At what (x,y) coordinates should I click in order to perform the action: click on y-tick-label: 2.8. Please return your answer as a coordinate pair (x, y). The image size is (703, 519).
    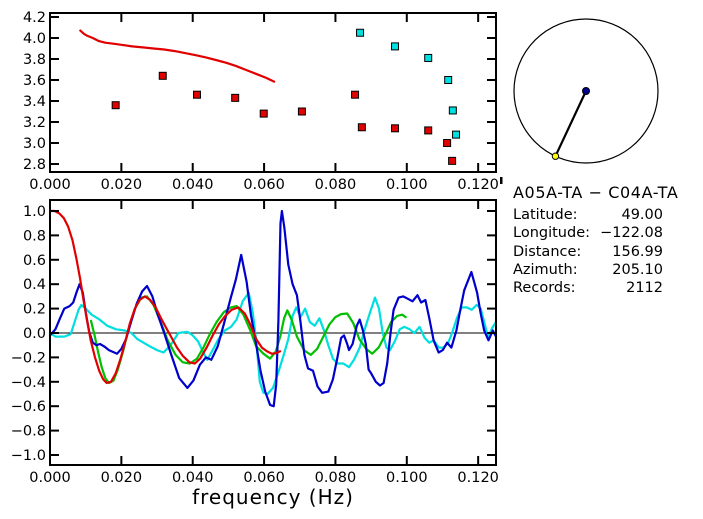
    Looking at the image, I should click on (34, 165).